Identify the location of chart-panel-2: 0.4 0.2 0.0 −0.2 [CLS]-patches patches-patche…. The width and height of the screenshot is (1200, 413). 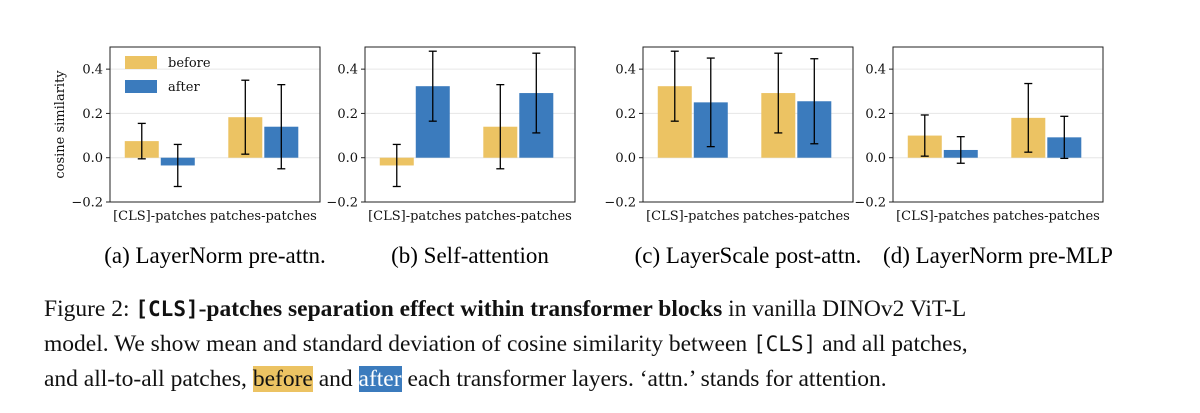
(451, 157).